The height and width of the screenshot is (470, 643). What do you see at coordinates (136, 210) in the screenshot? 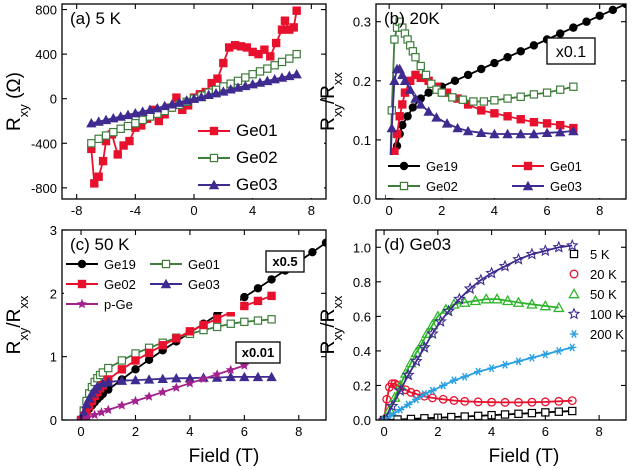
I see `x-tick-label: -4` at bounding box center [136, 210].